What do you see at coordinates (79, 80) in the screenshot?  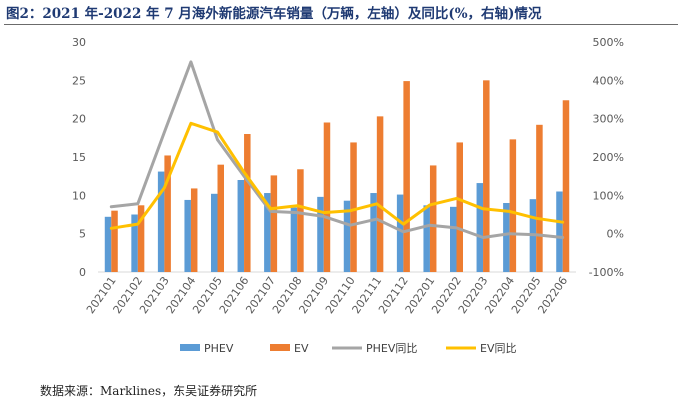 I see `left-axis-tick-label: 25` at bounding box center [79, 80].